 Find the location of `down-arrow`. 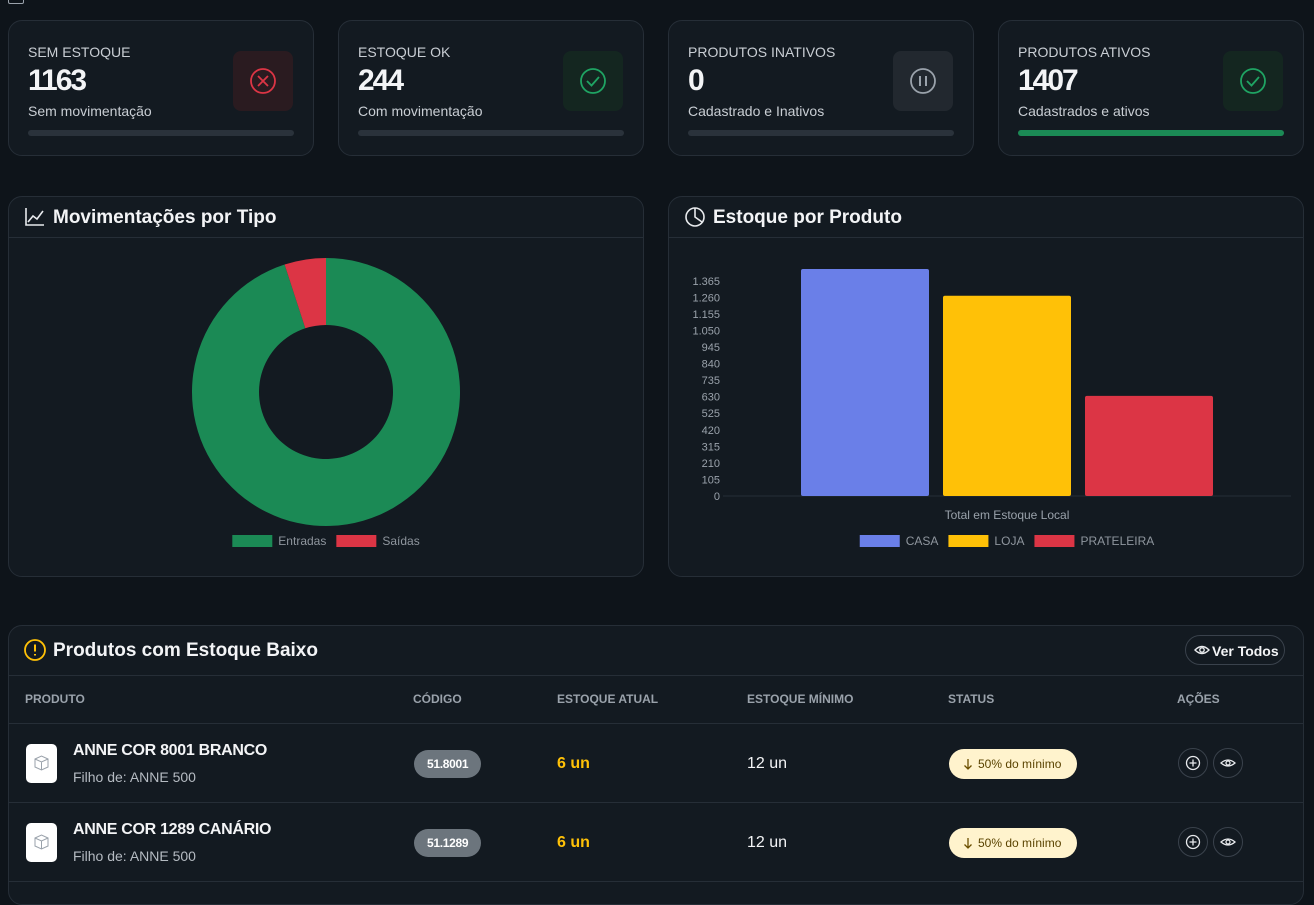

down-arrow is located at coordinates (968, 843).